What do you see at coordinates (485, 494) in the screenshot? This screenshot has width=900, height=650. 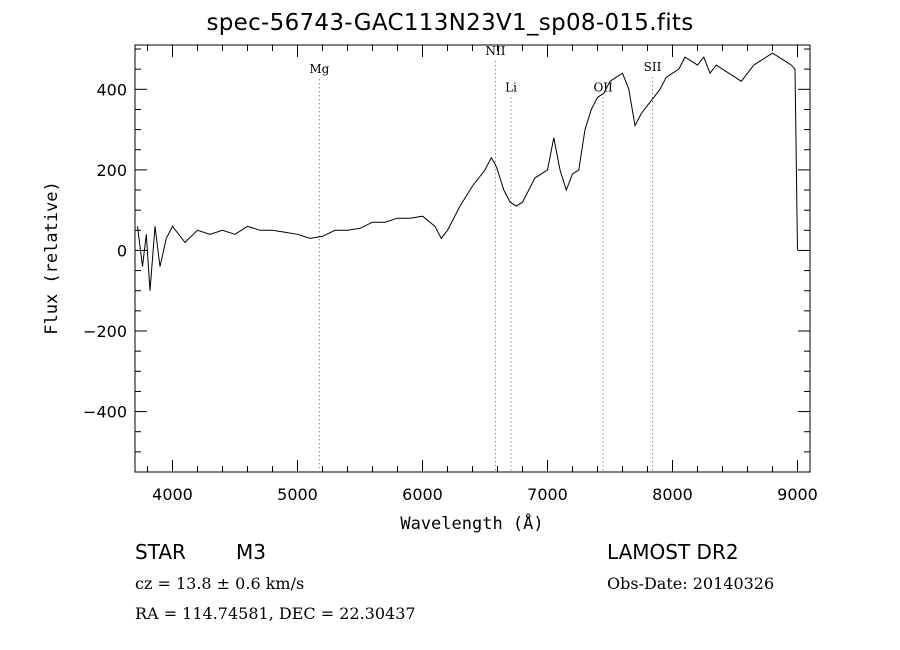 I see `x-tick-labels: 4000 5000 6000 7000 8000 9000` at bounding box center [485, 494].